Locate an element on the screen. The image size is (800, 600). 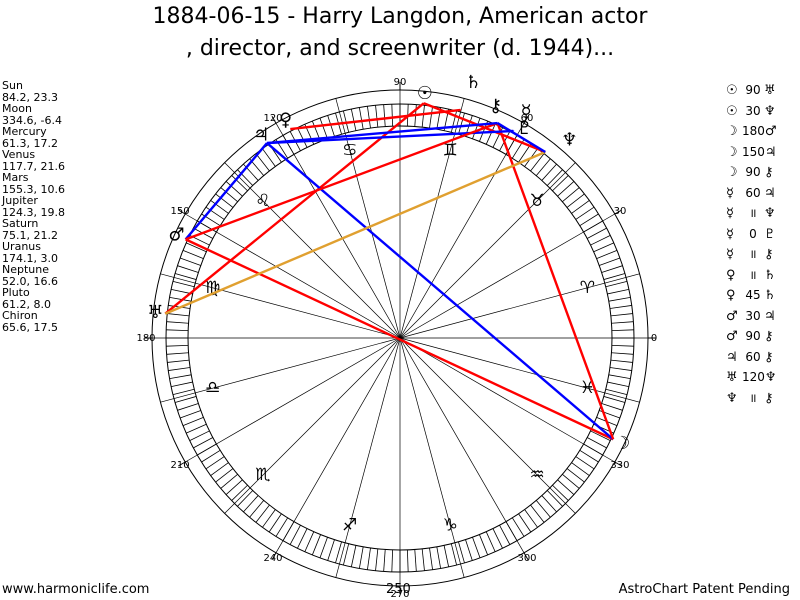
planet-coords-neptune: 52.0, 16.6 is located at coordinates (30, 281).